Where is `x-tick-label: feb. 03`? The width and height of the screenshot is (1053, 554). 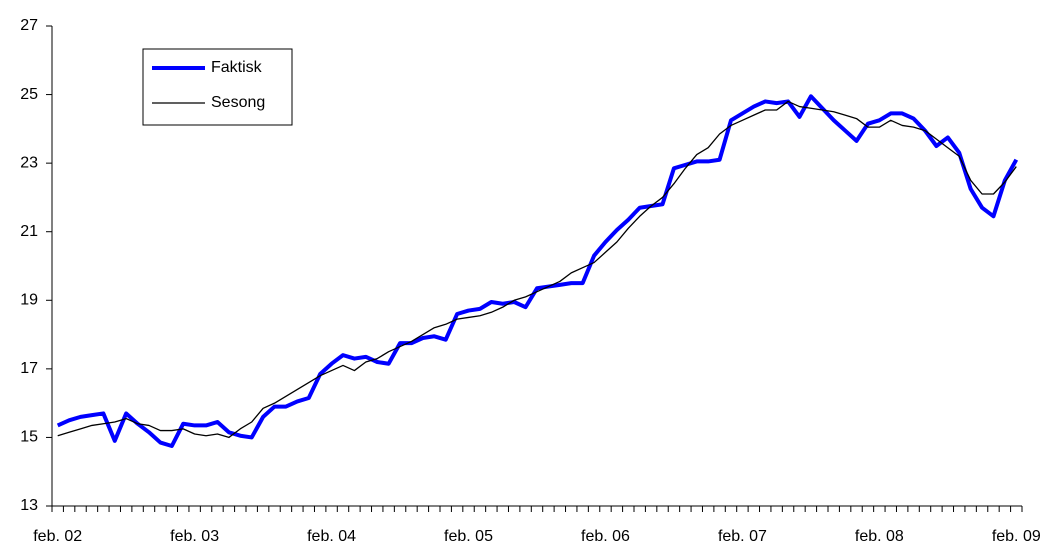
x-tick-label: feb. 03 is located at coordinates (194, 536).